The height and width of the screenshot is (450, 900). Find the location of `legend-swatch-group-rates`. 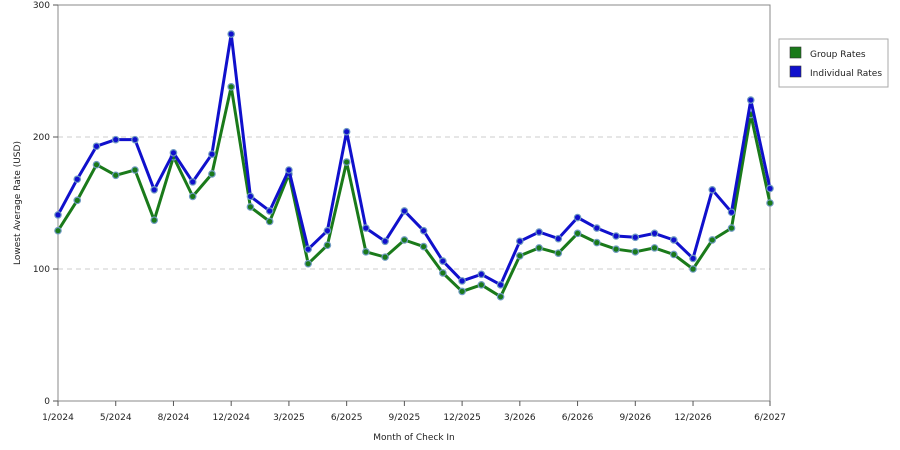

legend-swatch-group-rates is located at coordinates (795, 52).